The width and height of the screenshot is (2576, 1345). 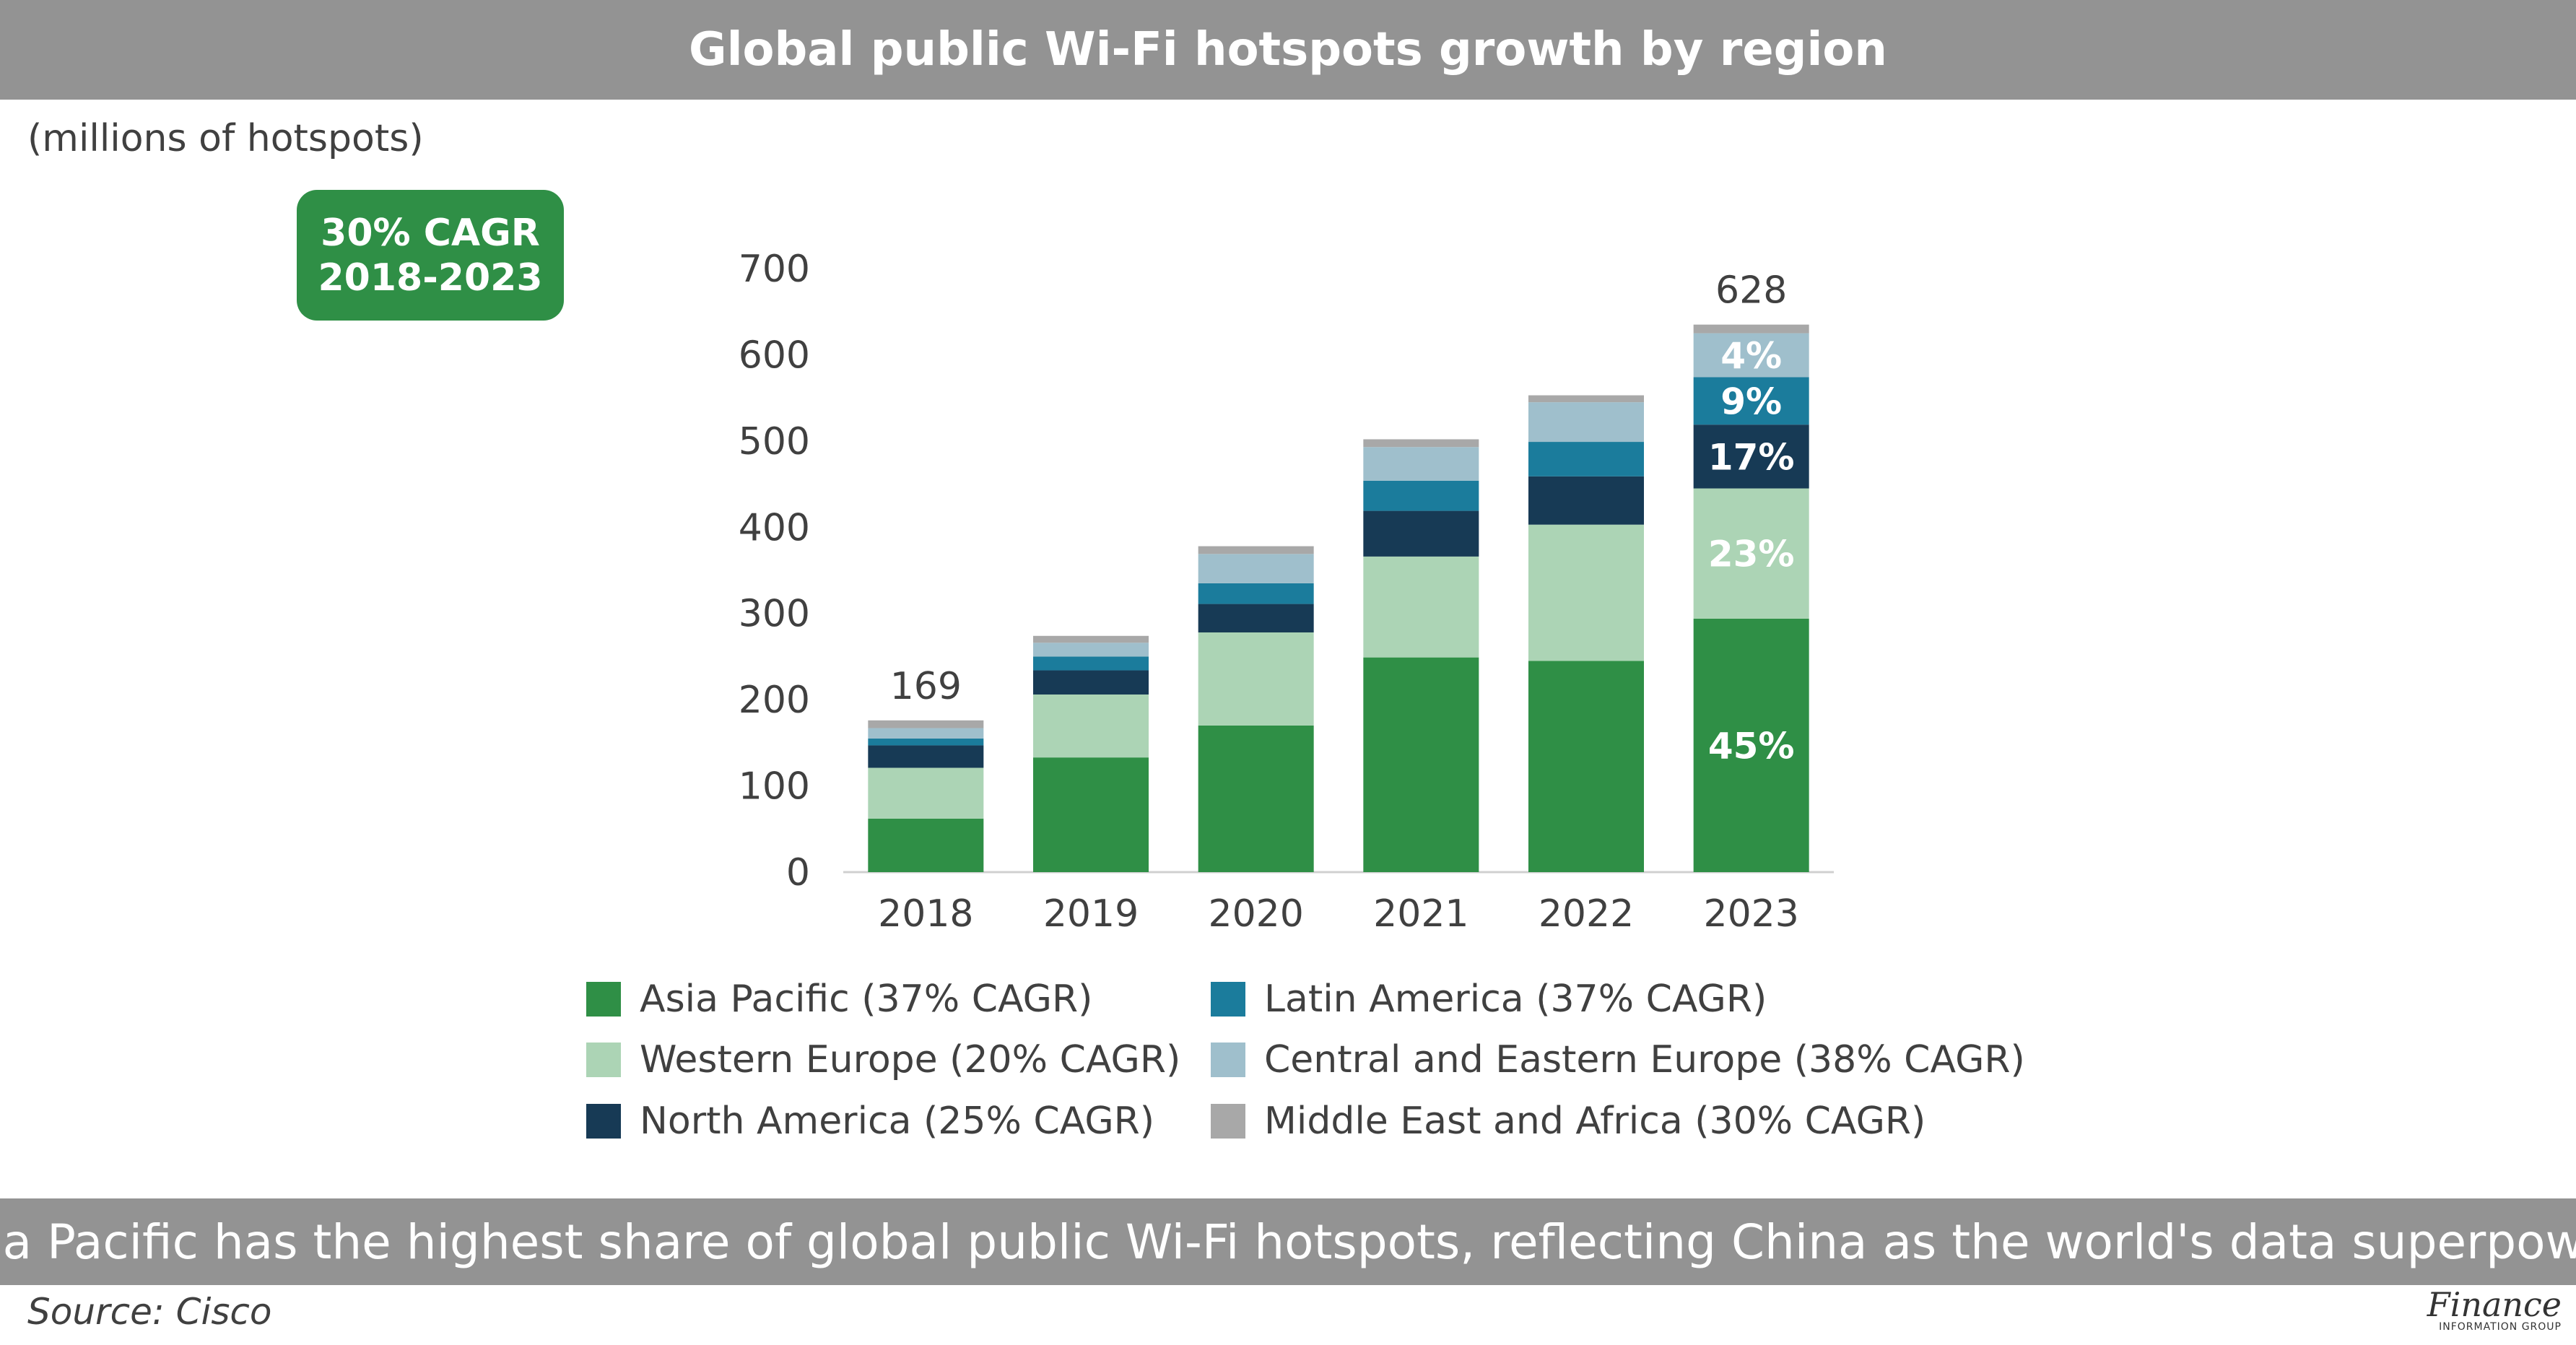 I want to click on bar-segment-2018-latin-america, so click(x=926, y=742).